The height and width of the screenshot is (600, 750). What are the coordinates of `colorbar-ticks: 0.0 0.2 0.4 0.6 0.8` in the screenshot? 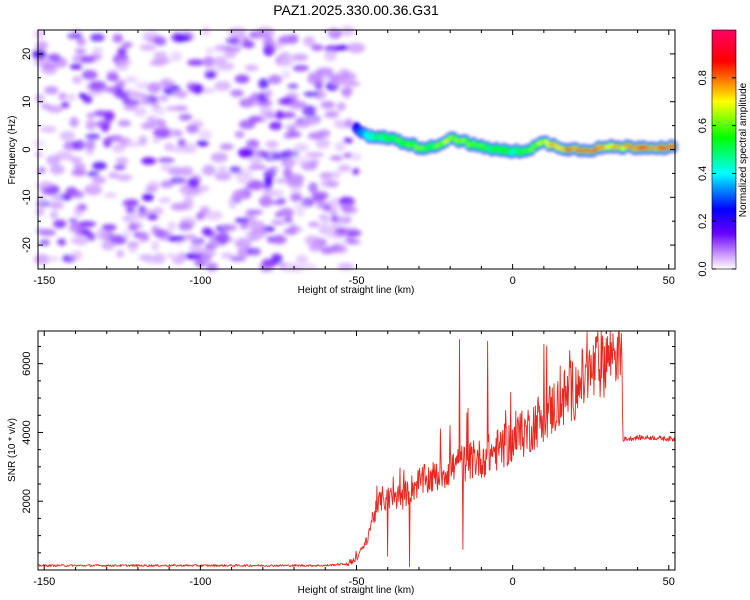 It's located at (716, 173).